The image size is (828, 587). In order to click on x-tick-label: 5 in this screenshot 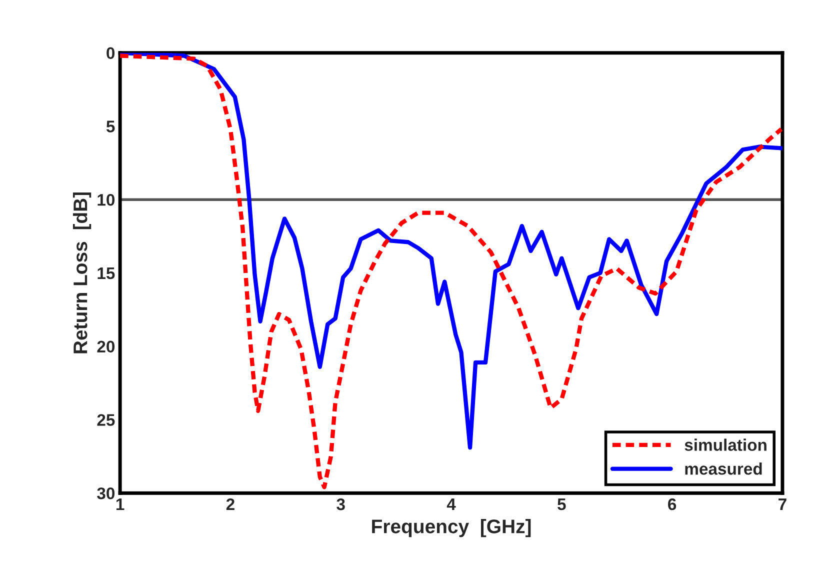, I will do `click(562, 504)`.